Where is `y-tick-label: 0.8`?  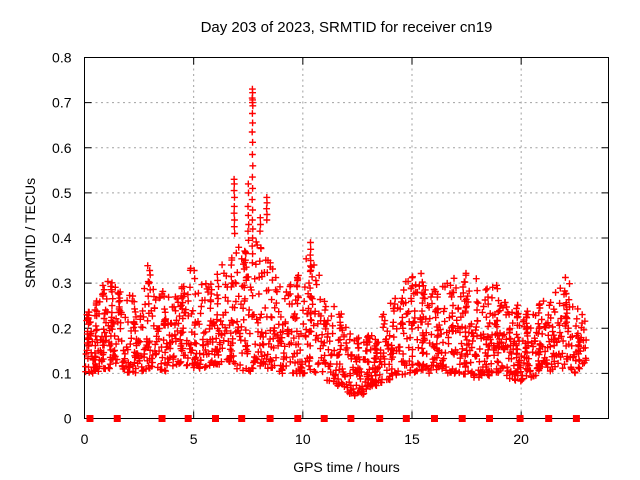 y-tick-label: 0.8 is located at coordinates (62, 58).